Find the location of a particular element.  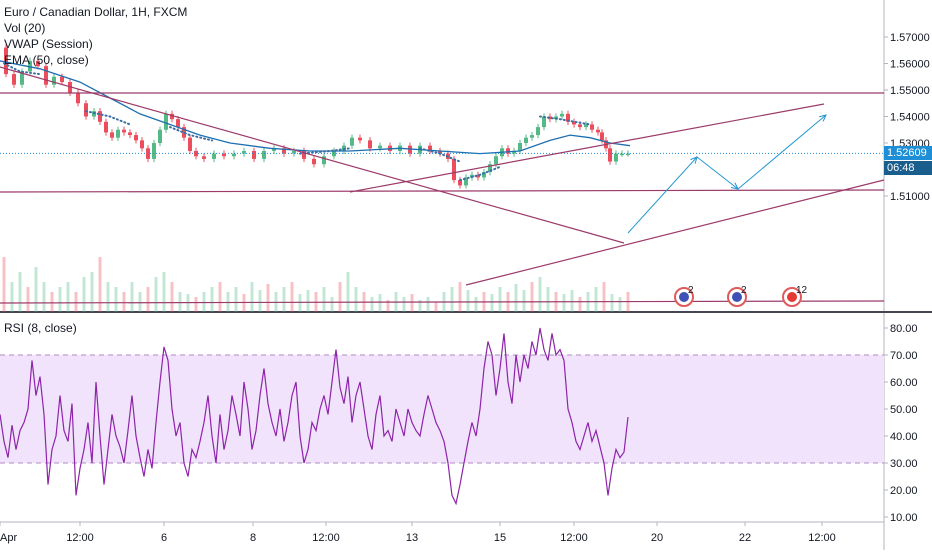

eu-flag-event-icon-center is located at coordinates (737, 297).